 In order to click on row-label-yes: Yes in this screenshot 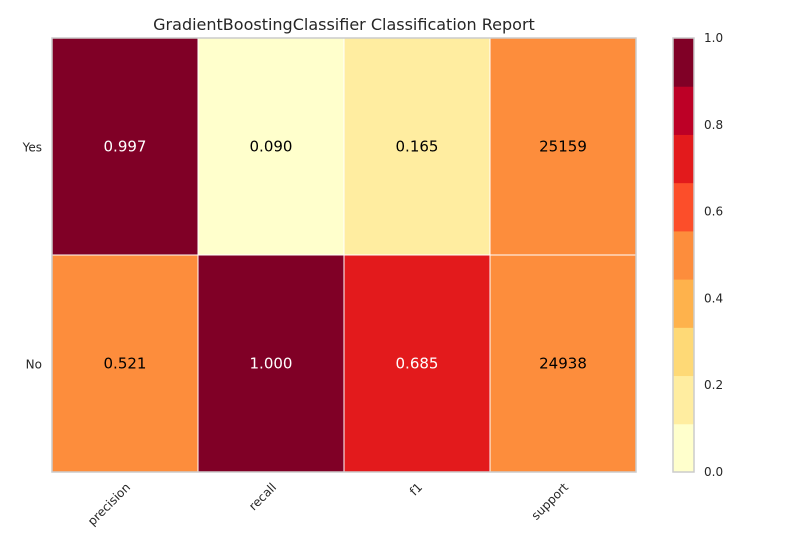, I will do `click(32, 148)`.